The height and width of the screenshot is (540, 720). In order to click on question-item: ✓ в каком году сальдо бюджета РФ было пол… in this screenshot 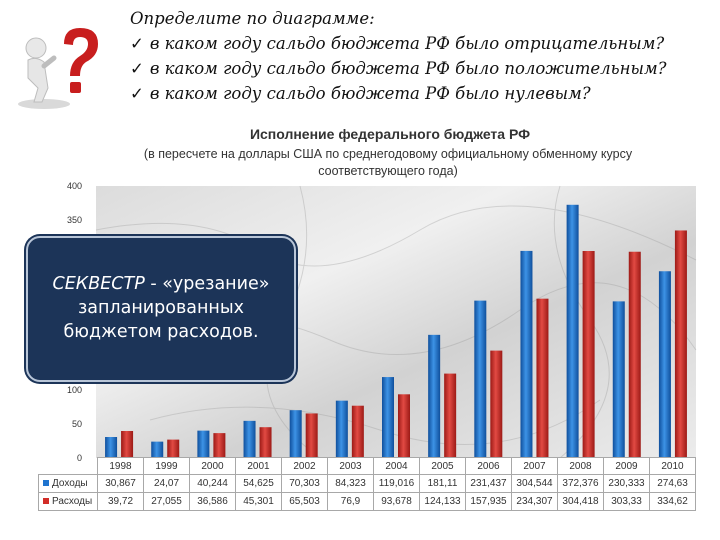, I will do `click(398, 68)`.